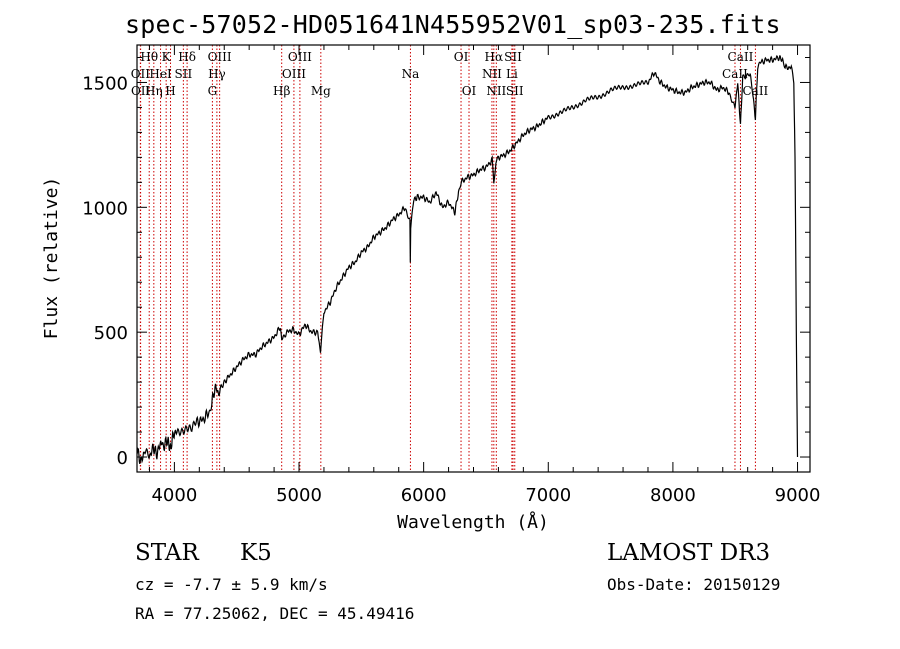 The height and width of the screenshot is (649, 900). Describe the element at coordinates (513, 57) in the screenshot. I see `marker-label-23: SII` at that location.